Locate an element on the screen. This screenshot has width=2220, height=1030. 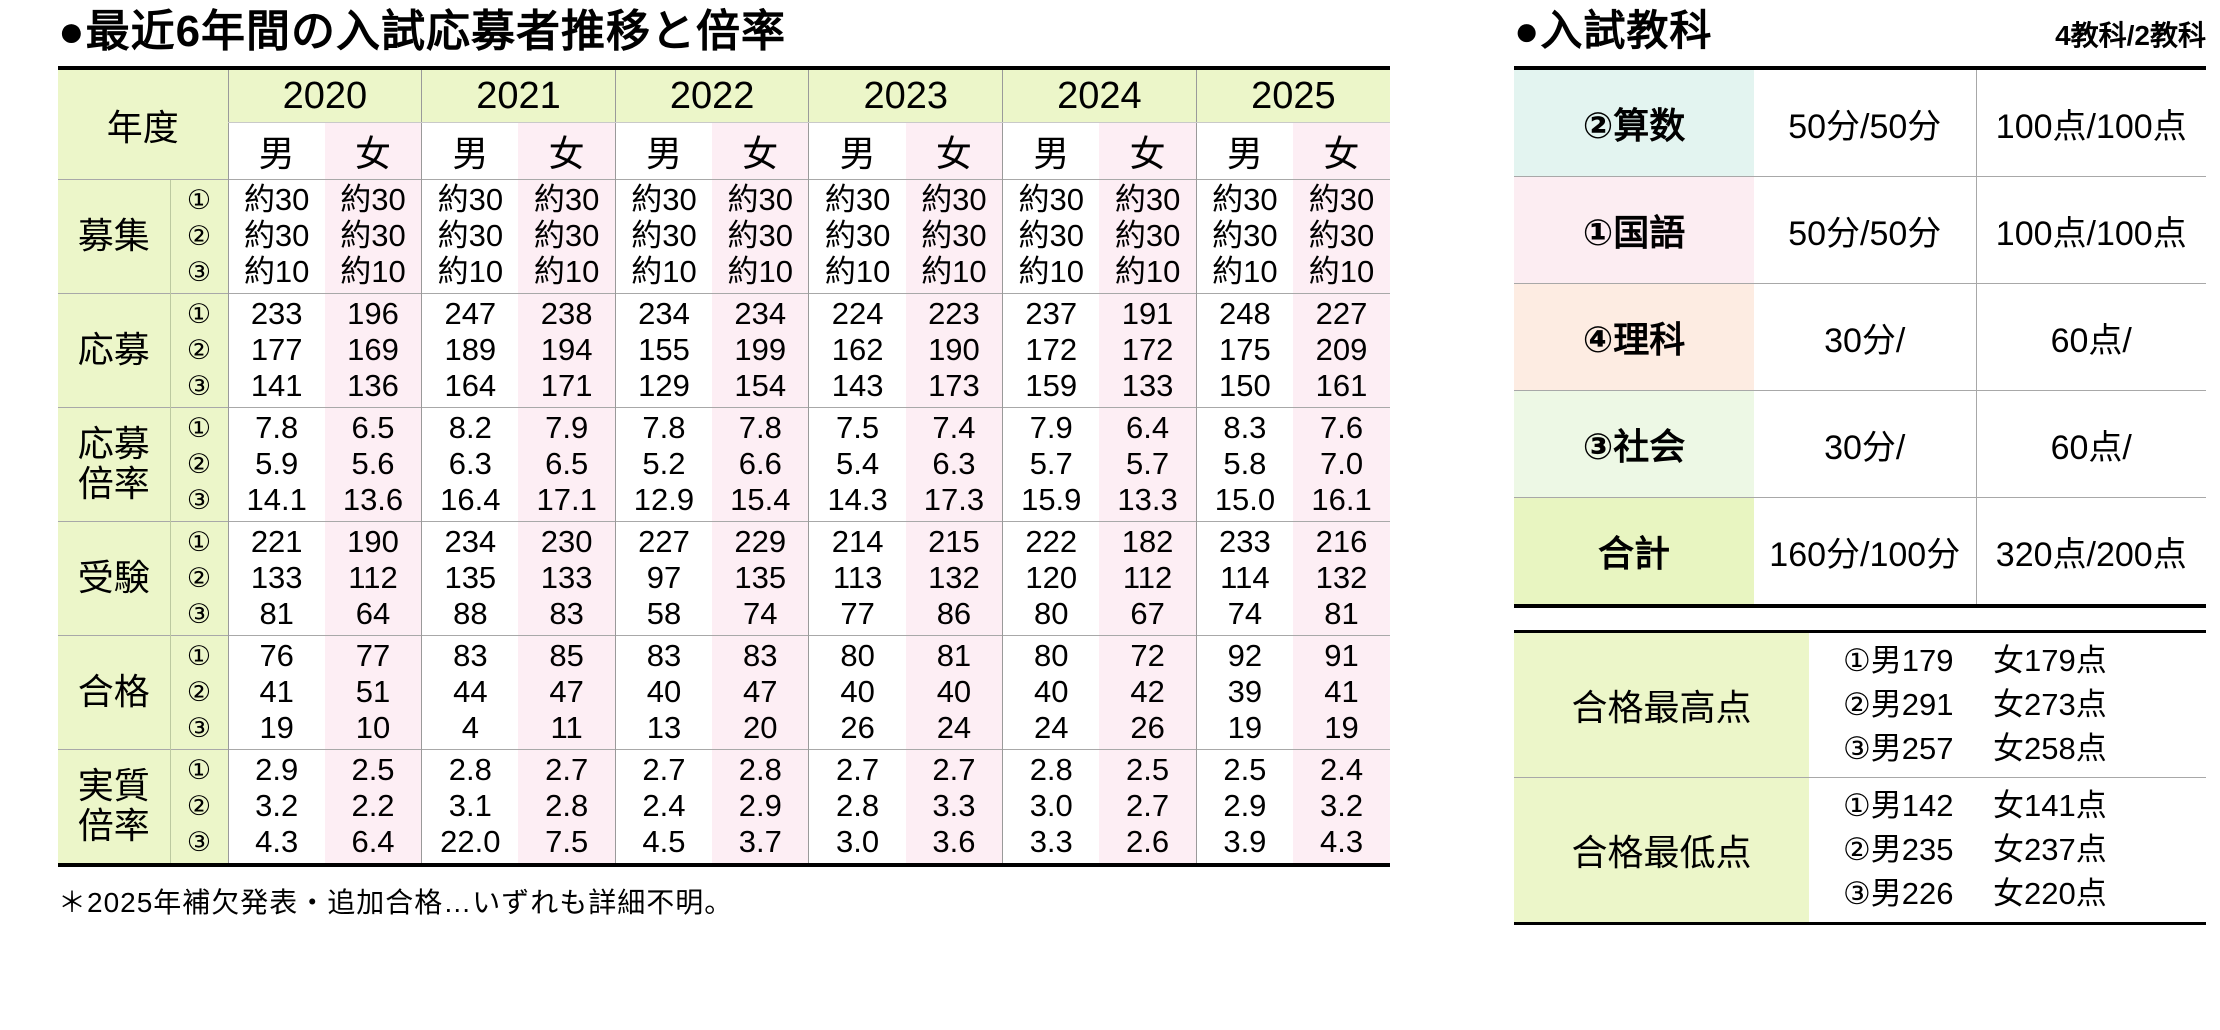
data-value: 81 is located at coordinates (1341, 613).